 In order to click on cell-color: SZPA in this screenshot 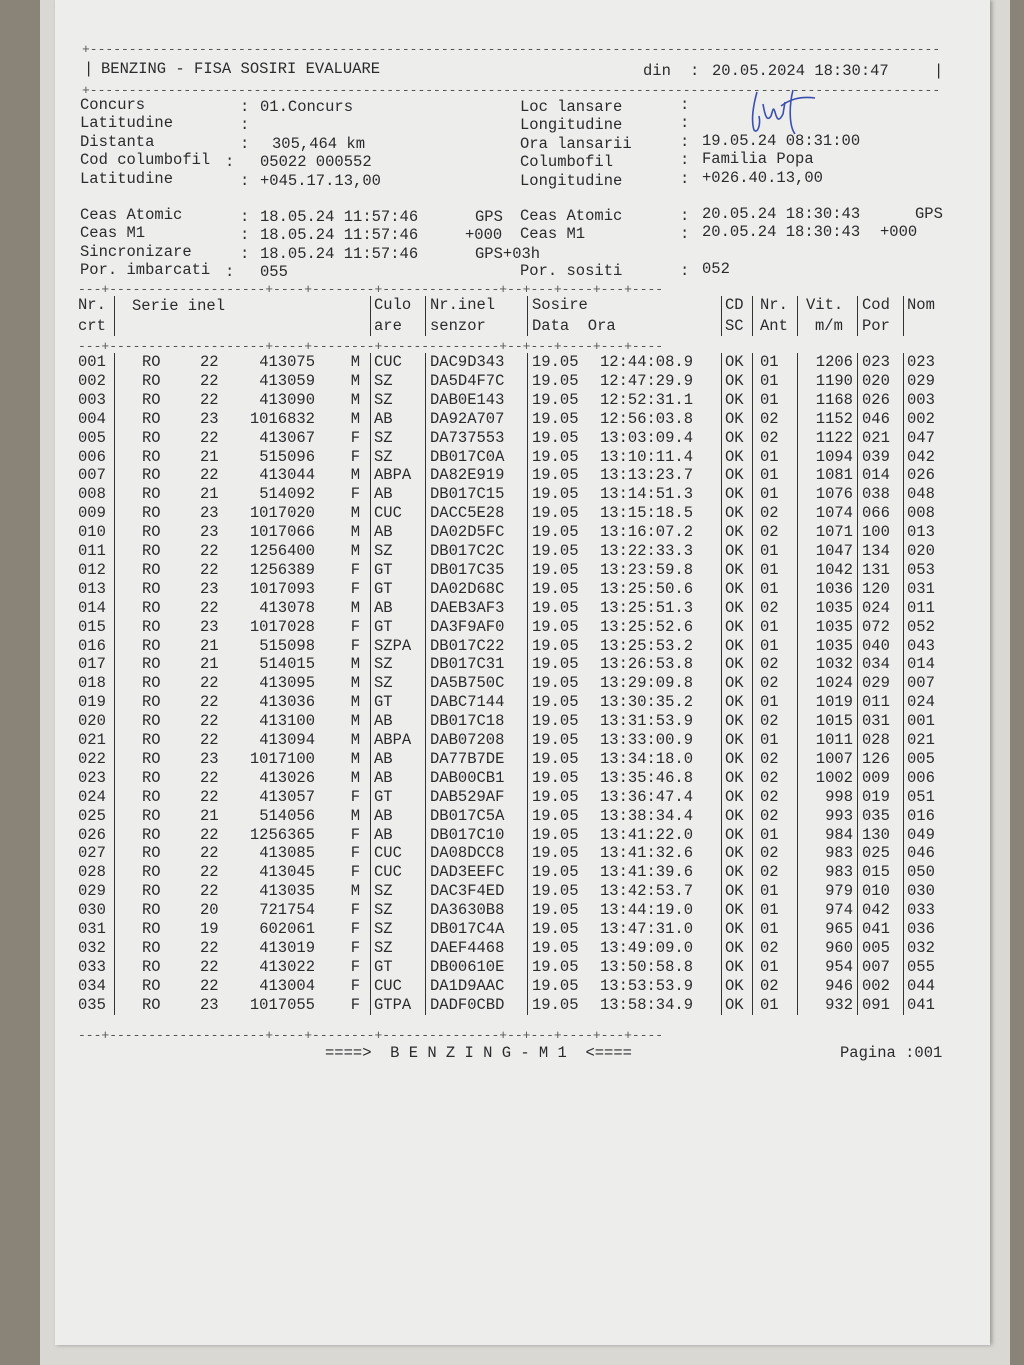, I will do `click(393, 645)`.